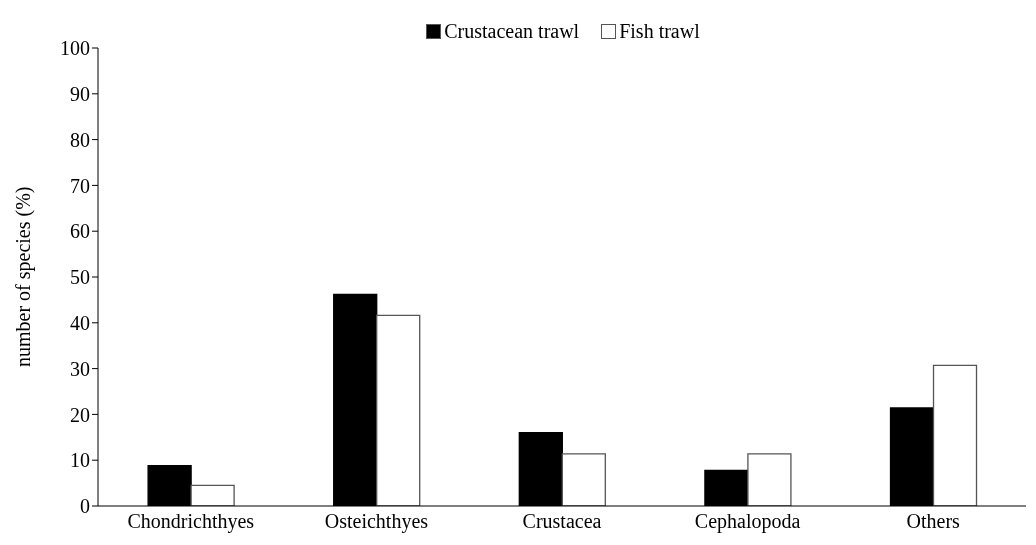 The width and height of the screenshot is (1036, 545). What do you see at coordinates (80, 231) in the screenshot?
I see `y-tick-label: 60` at bounding box center [80, 231].